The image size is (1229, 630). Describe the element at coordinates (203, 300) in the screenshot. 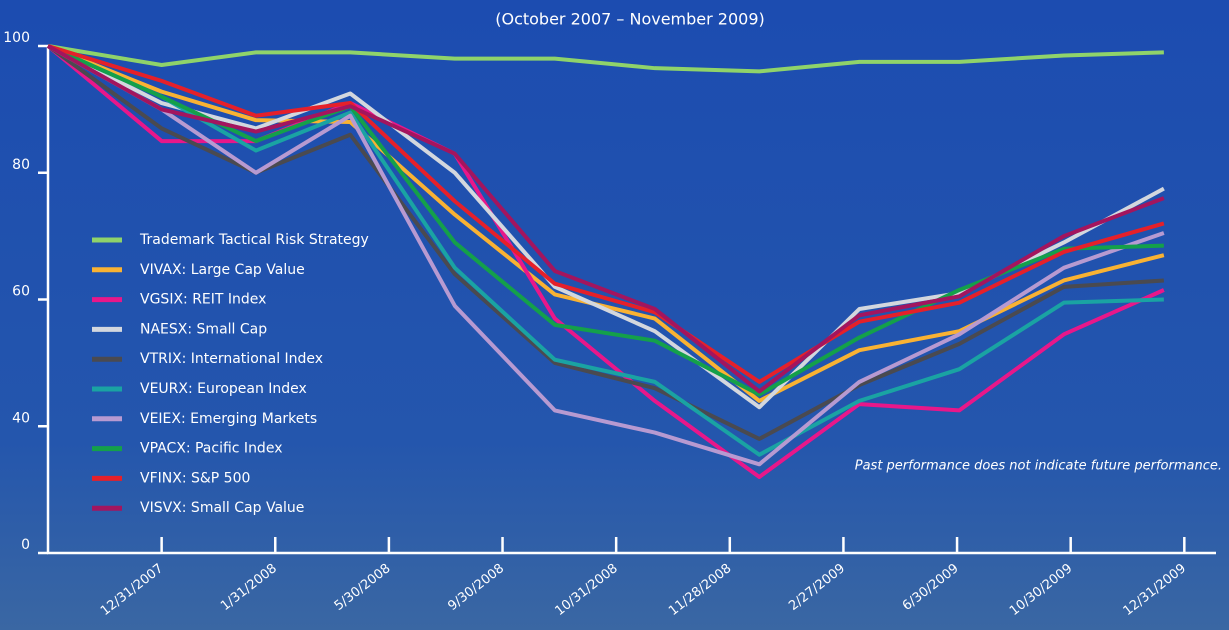

I see `legend-label: VGSIX: REIT Index` at that location.